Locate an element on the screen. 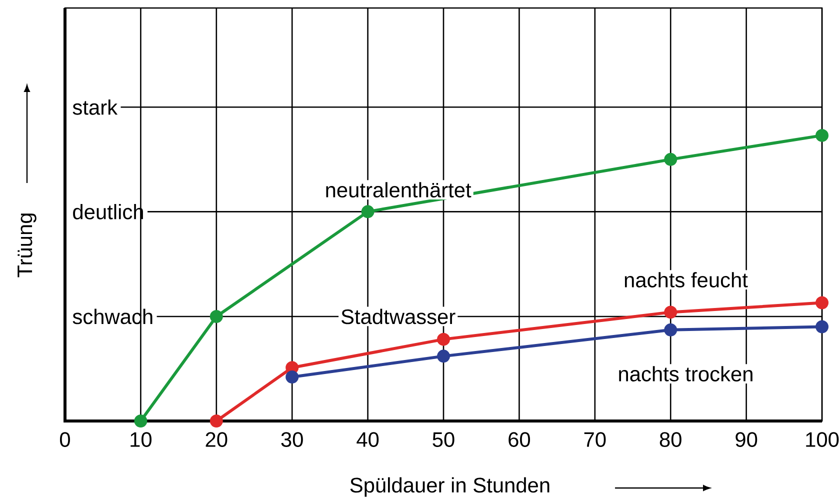  x-tick-label: 60 is located at coordinates (519, 439).